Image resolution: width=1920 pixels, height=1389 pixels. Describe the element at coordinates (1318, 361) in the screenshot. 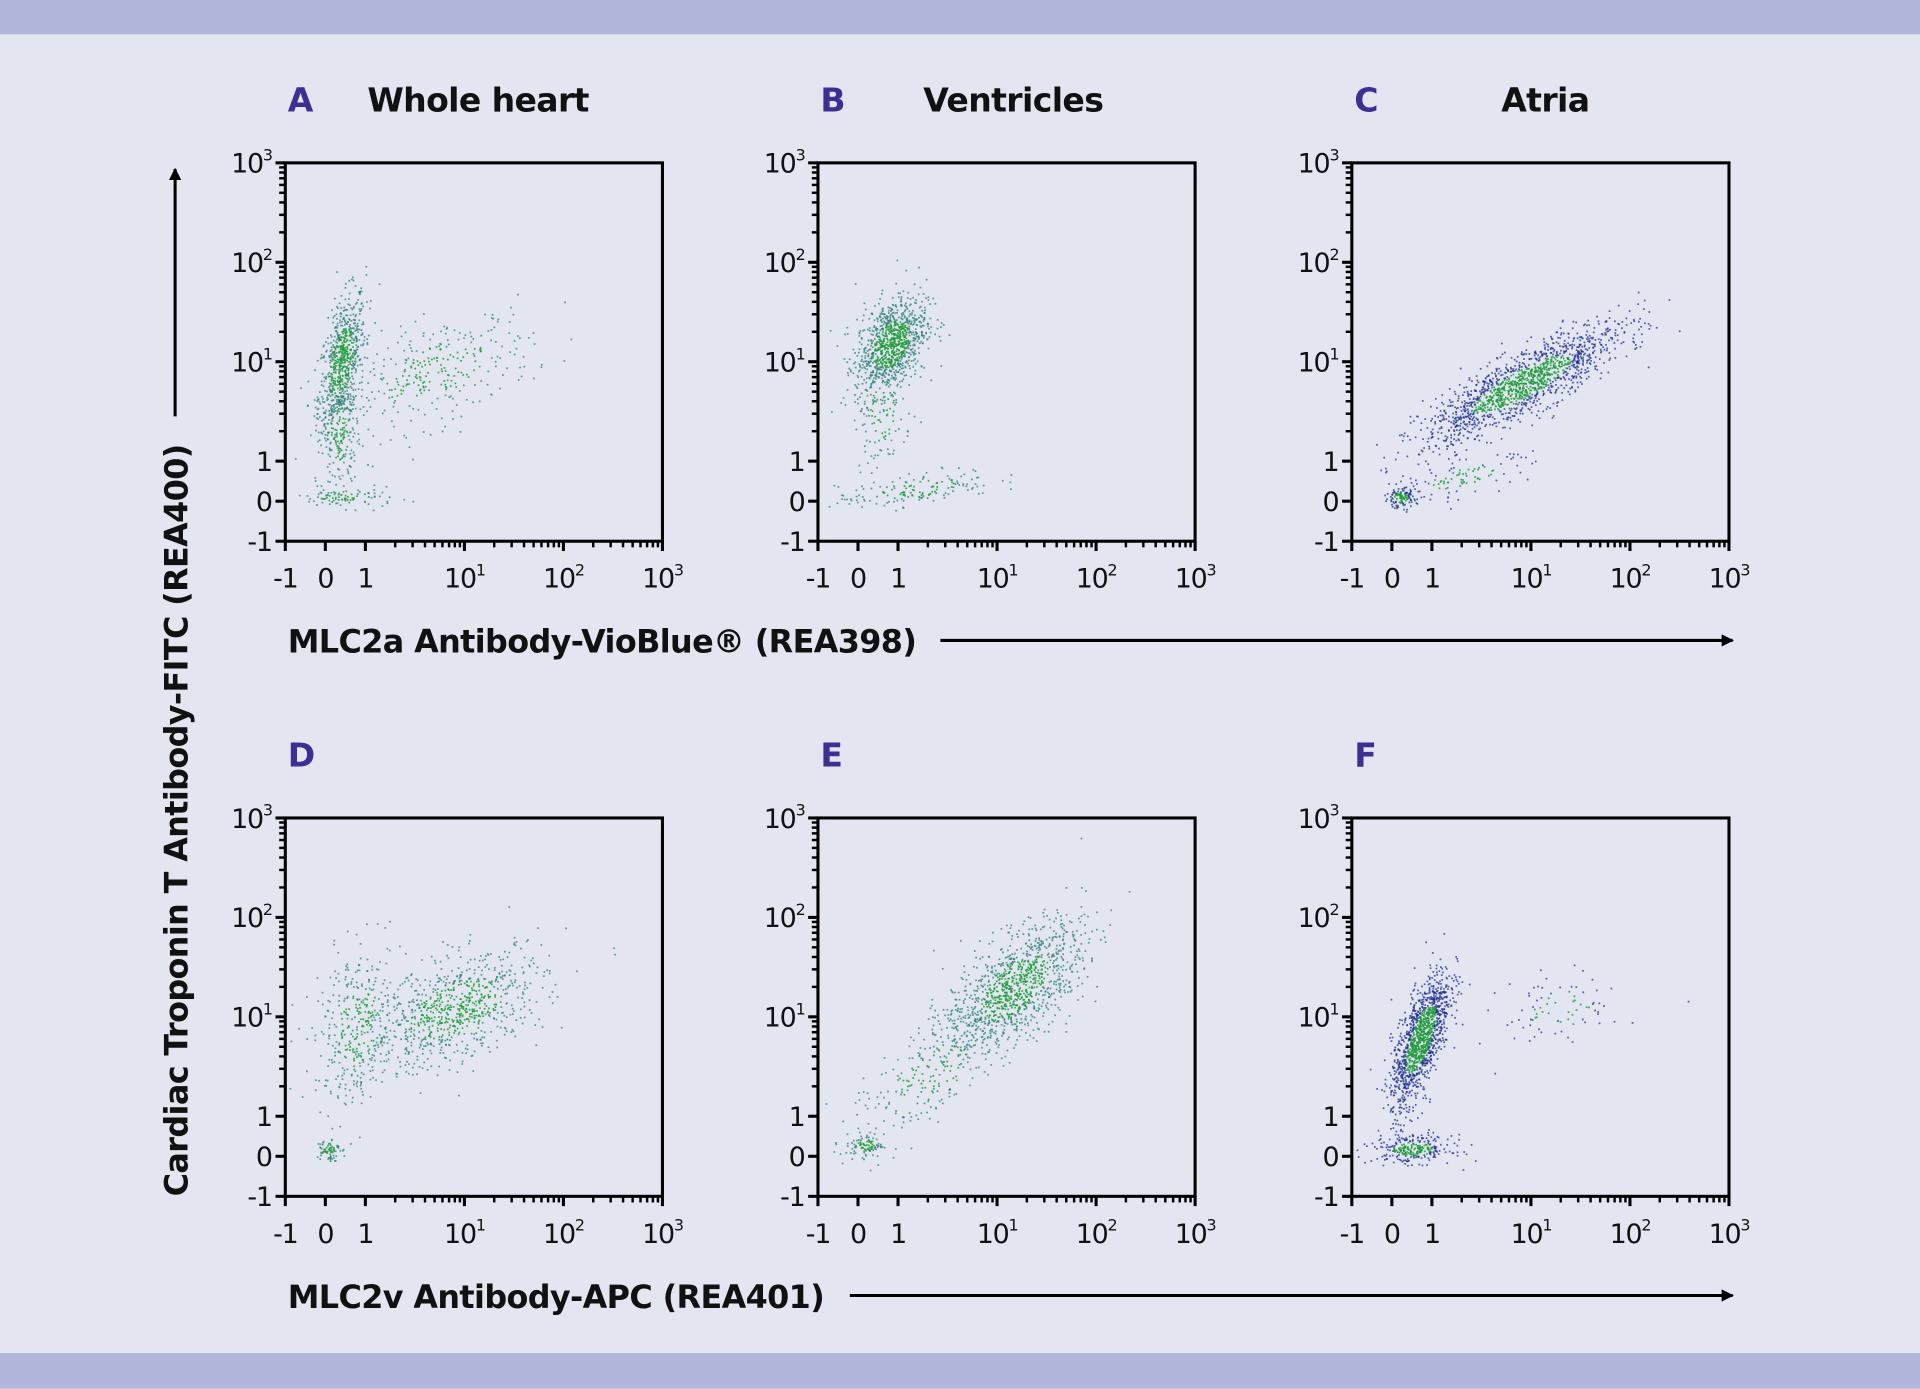

I see `y-tick-label: 101` at that location.